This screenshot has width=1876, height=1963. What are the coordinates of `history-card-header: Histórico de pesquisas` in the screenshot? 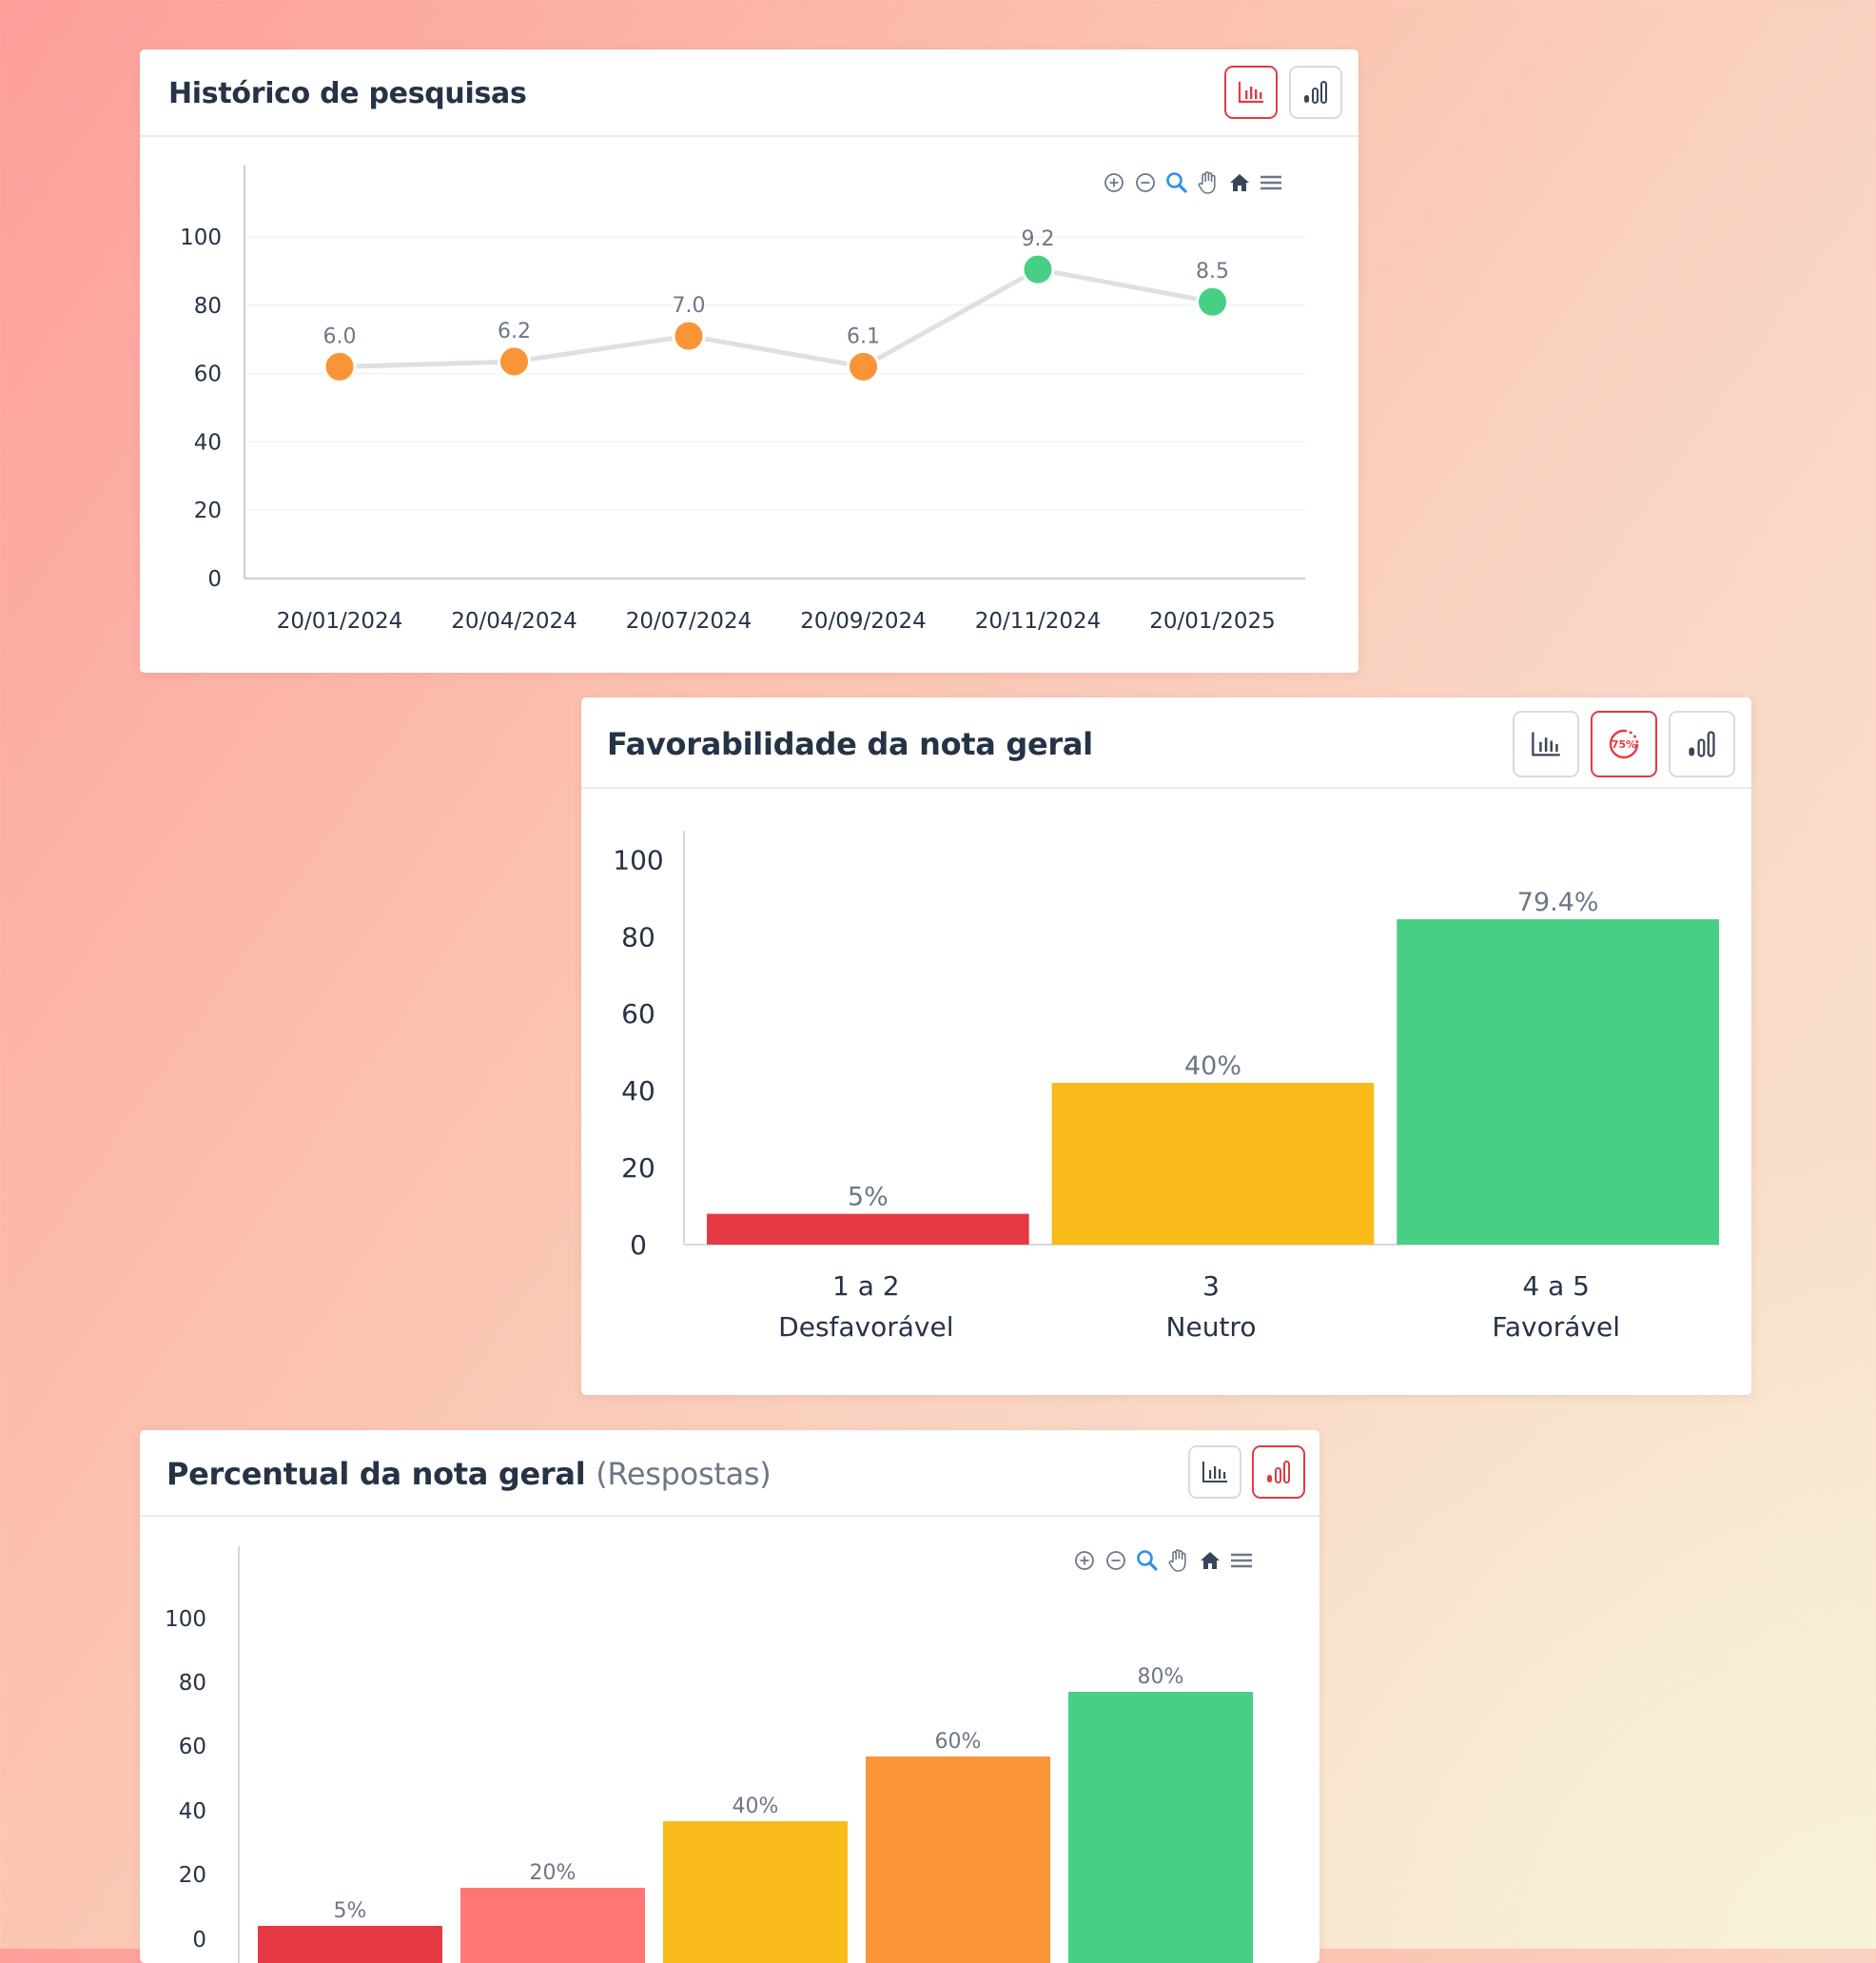 It's located at (749, 93).